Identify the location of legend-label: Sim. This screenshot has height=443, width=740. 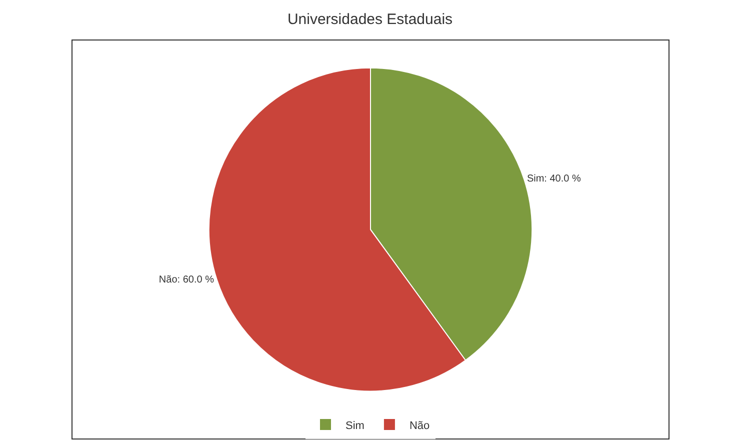
(355, 426).